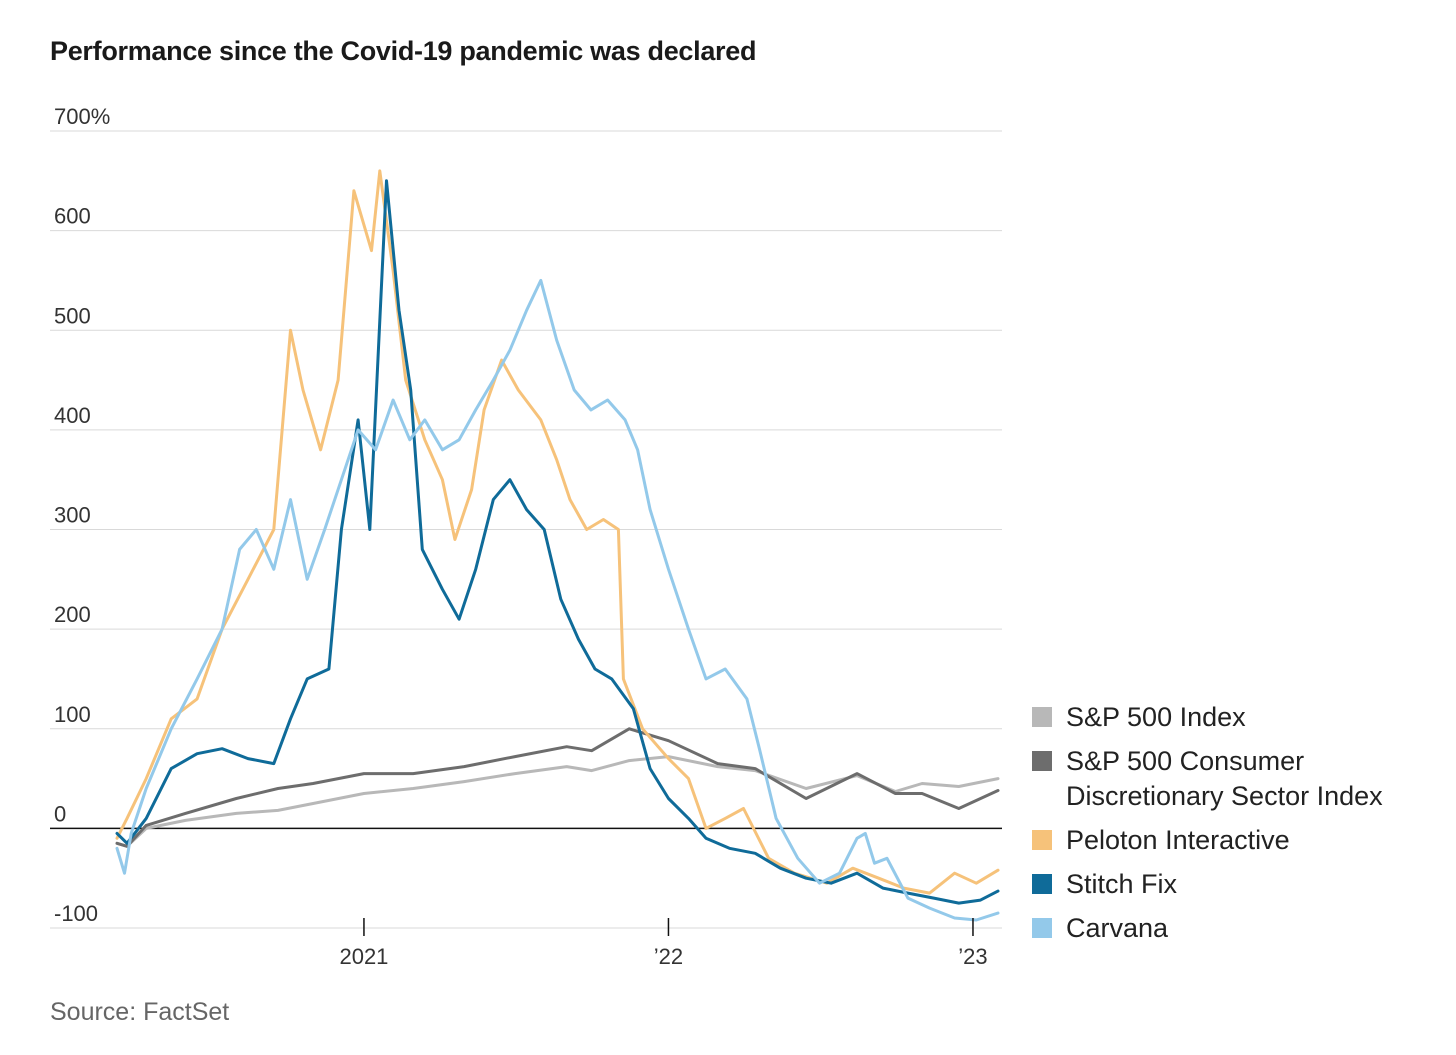 The width and height of the screenshot is (1456, 1055). I want to click on x-tick-label: ’23, so click(972, 956).